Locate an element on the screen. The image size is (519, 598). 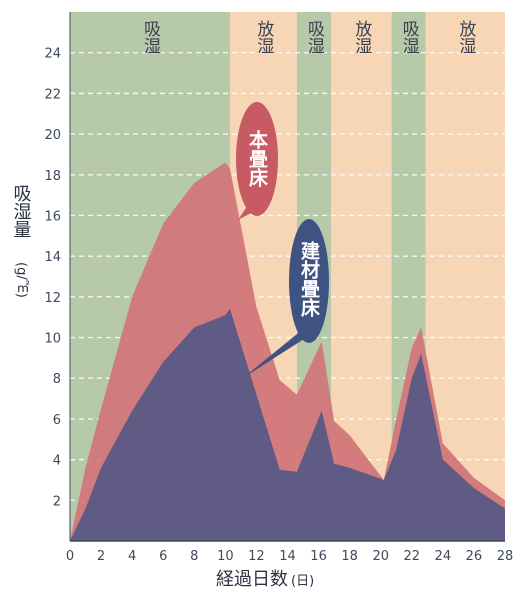
y-tick-label: 22 is located at coordinates (52, 94).